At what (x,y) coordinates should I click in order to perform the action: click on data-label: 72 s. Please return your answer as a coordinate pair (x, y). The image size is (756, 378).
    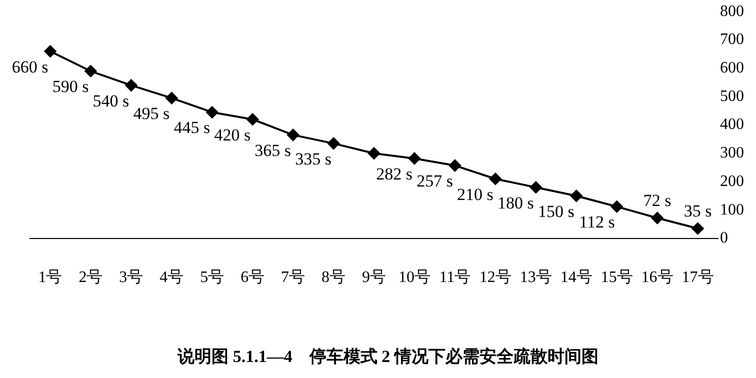
    Looking at the image, I should click on (657, 200).